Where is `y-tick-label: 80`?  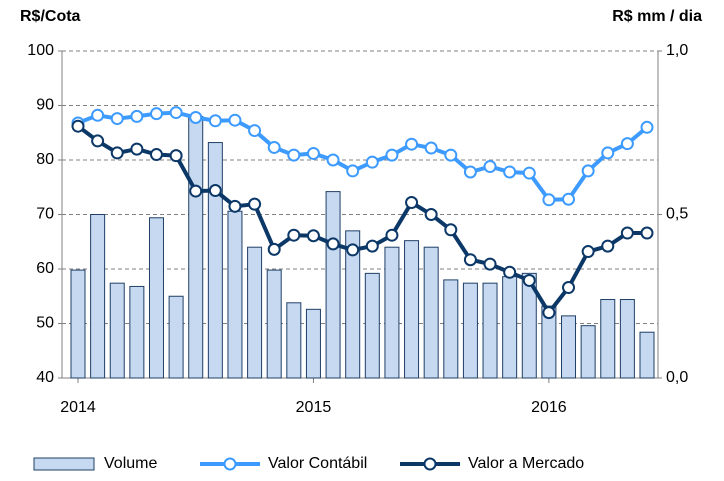
y-tick-label: 80 is located at coordinates (45, 159).